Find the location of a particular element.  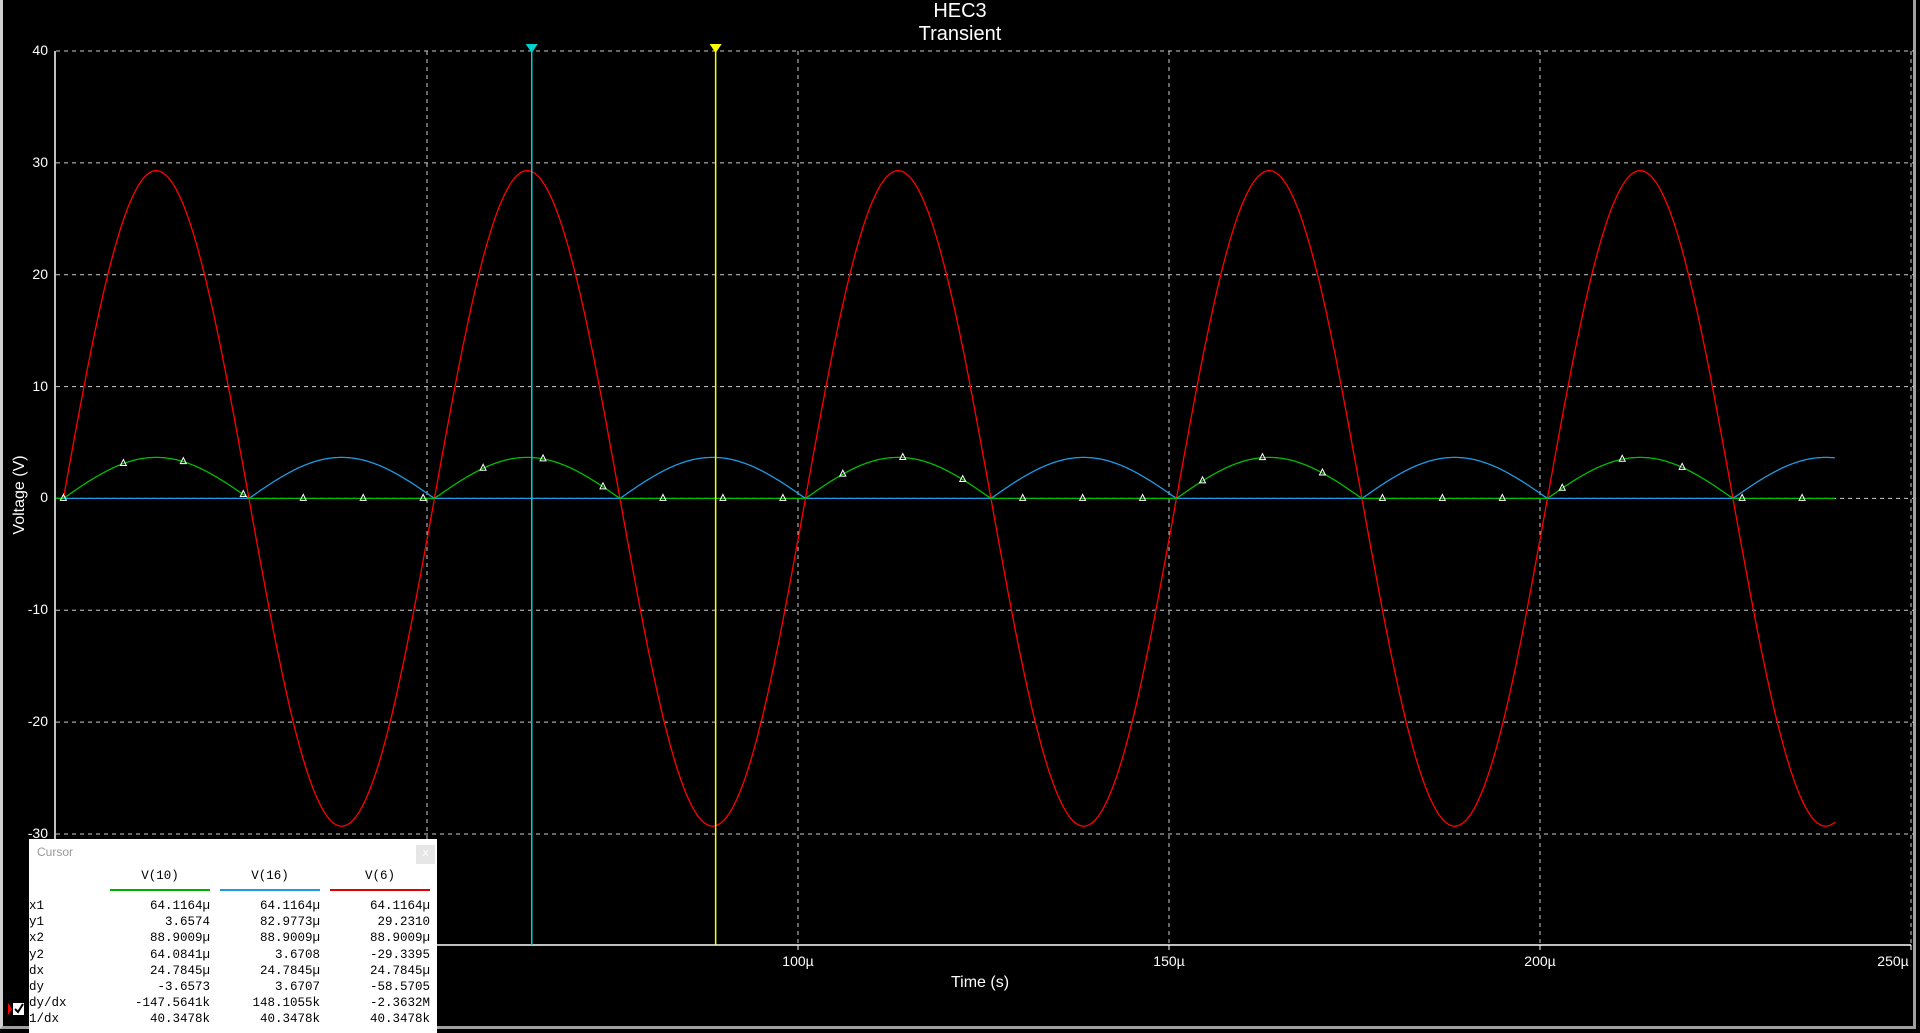

row-label: y1 is located at coordinates (37, 922).